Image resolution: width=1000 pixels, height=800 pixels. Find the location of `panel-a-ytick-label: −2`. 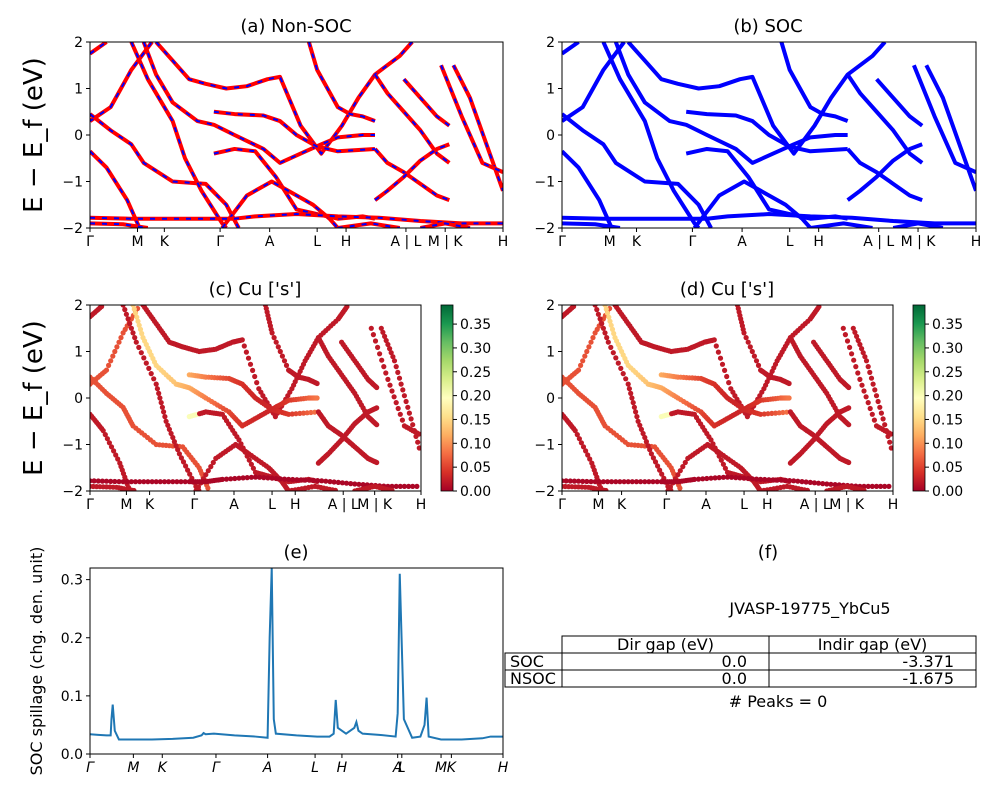

panel-a-ytick-label: −2 is located at coordinates (72, 229).